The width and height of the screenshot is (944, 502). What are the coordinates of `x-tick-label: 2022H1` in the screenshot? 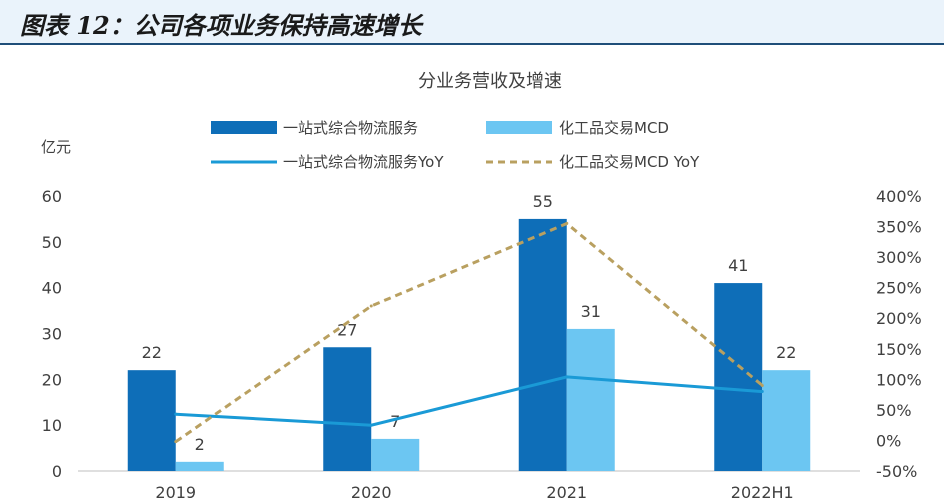 It's located at (762, 492).